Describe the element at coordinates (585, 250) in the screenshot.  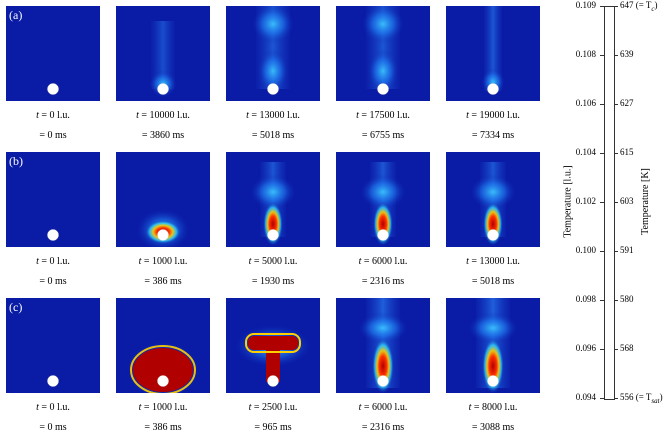
I see `left-tick-label: 0.100` at that location.